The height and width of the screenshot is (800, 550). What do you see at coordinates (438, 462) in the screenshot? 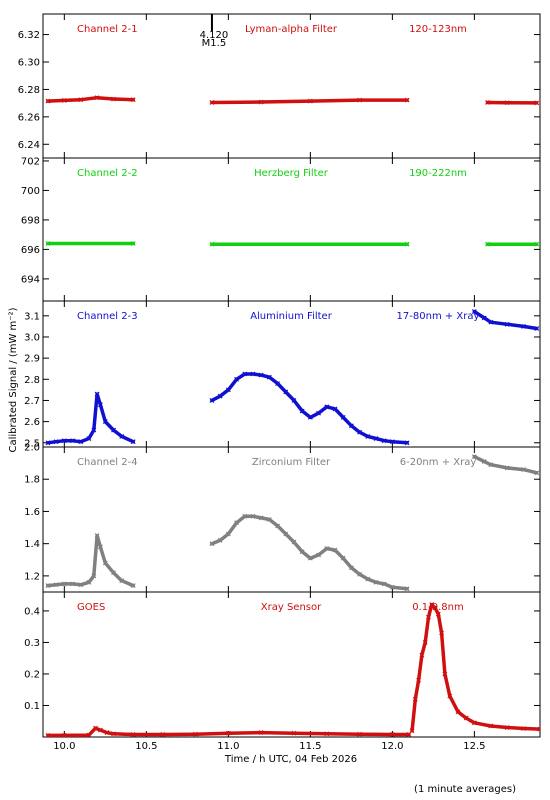
I see `band-label: 6-20nm + Xray` at bounding box center [438, 462].